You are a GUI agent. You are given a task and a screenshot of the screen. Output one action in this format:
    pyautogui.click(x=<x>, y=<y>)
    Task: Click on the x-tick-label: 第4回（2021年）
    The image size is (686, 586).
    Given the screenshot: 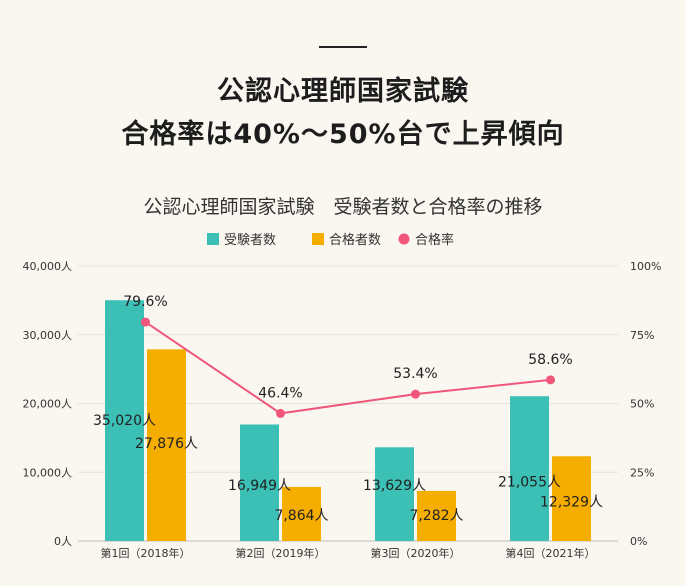 What is the action you would take?
    pyautogui.click(x=551, y=553)
    